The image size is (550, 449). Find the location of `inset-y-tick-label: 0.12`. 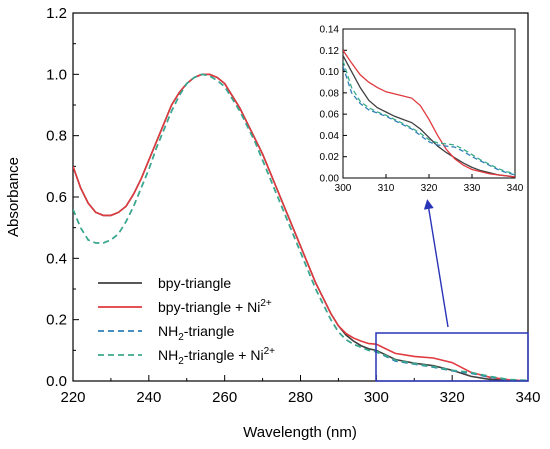

inset-y-tick-label: 0.12 is located at coordinates (330, 51).